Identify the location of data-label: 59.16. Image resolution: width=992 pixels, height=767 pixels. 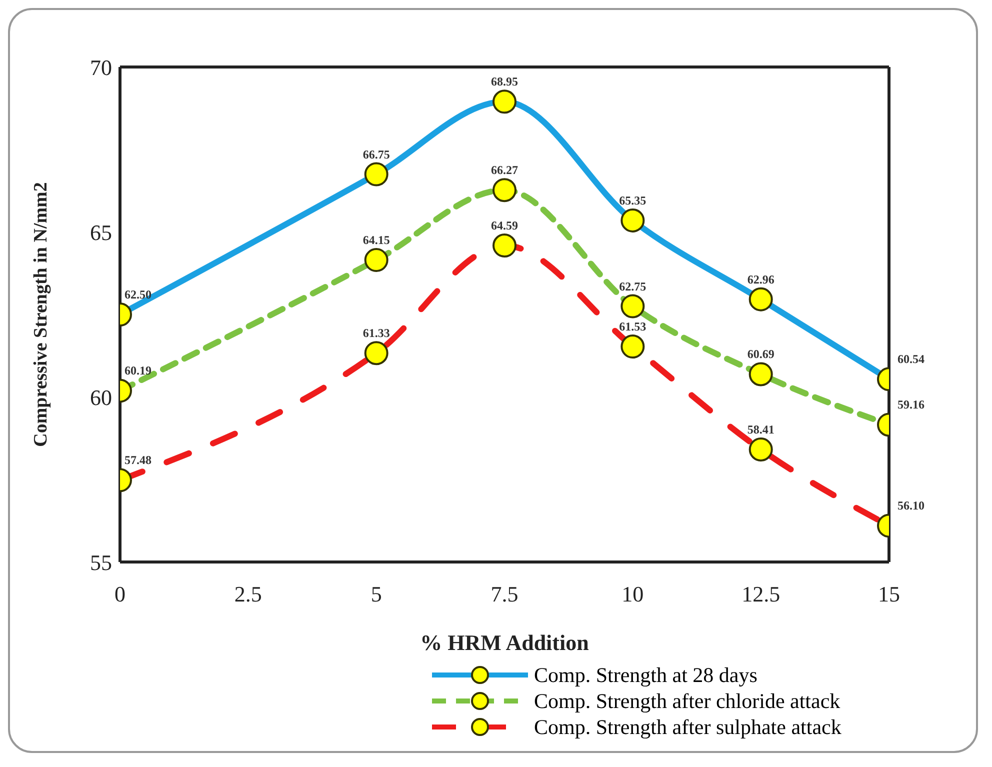
(911, 405).